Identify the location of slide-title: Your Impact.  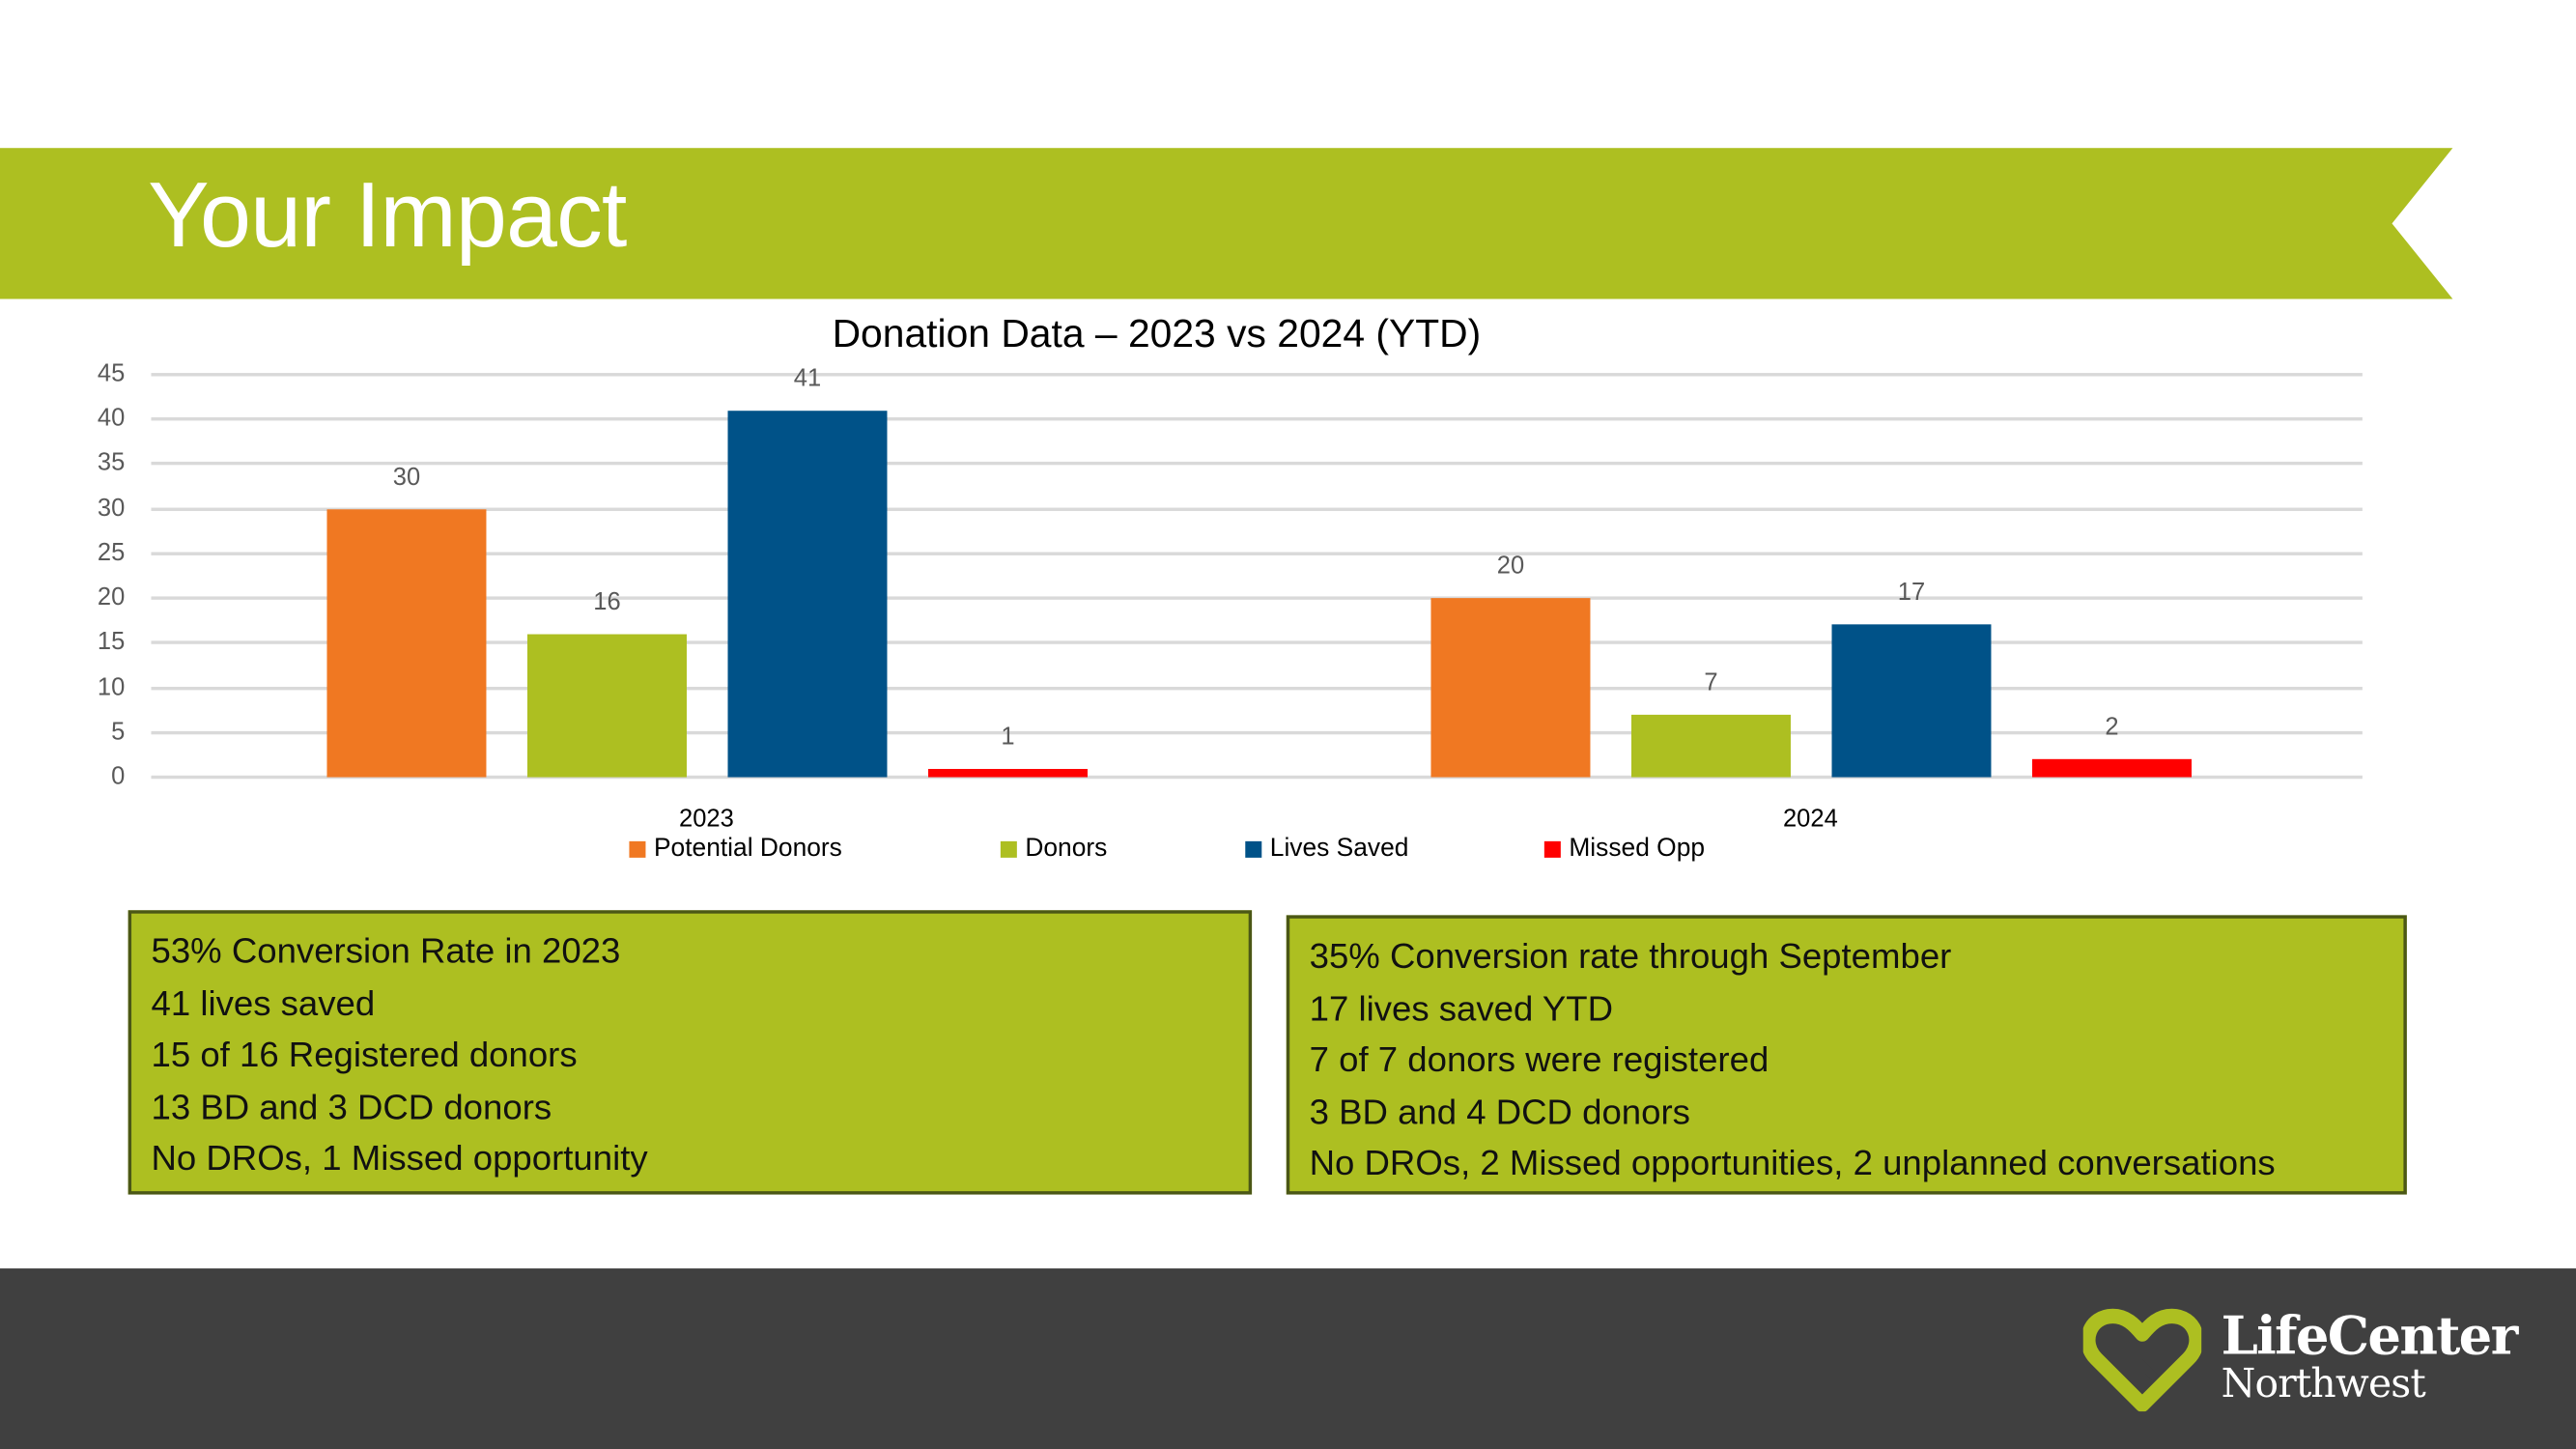
(387, 214).